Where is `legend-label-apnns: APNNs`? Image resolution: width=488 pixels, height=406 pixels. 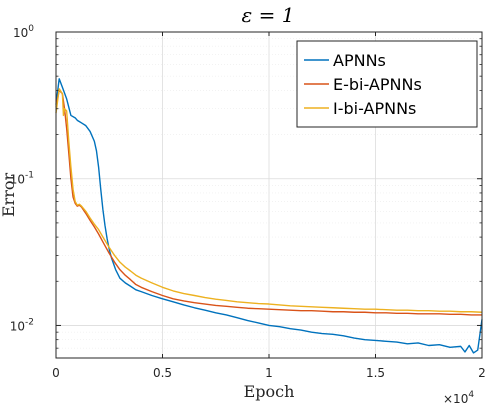
legend-label-apnns: APNNs is located at coordinates (359, 60).